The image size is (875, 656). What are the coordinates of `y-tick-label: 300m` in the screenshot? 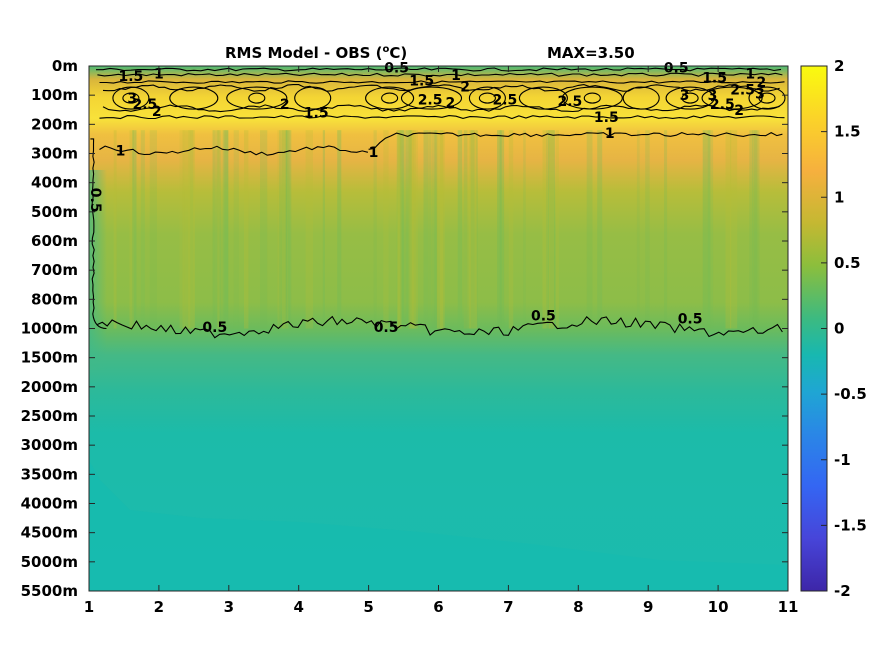 It's located at (54, 154).